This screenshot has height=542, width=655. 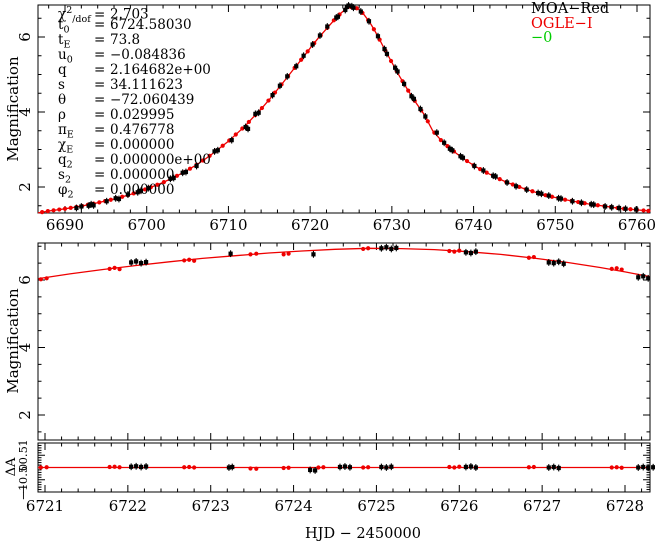 I want to click on y-tick-label: 2, so click(x=25, y=415).